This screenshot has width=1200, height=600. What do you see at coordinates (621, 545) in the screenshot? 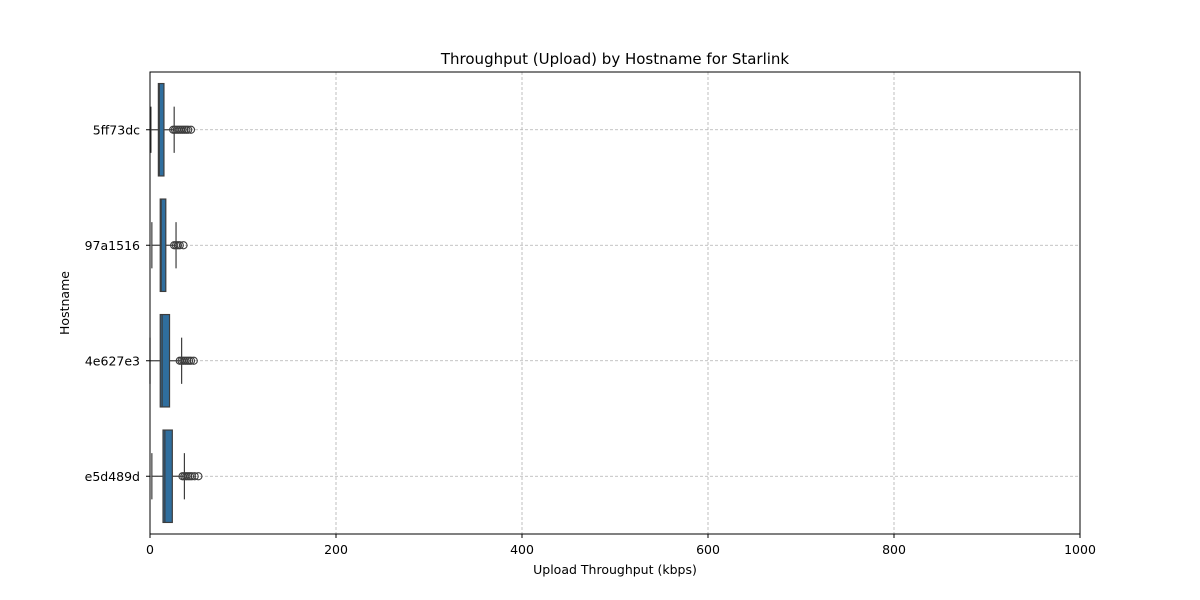
I see `x-axis-ticks: 0 200 400 600 800 1000` at bounding box center [621, 545].